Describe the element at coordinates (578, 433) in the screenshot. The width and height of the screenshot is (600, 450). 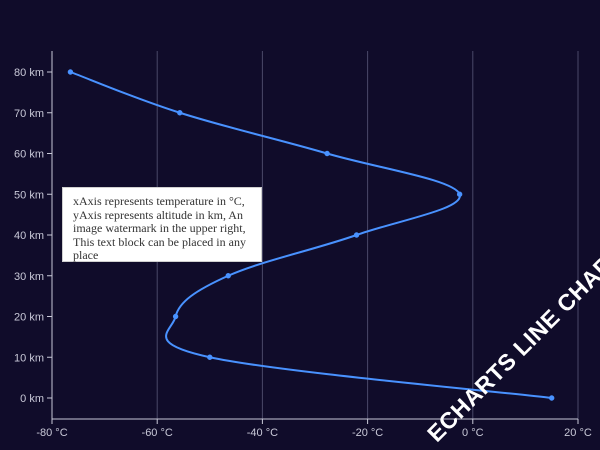
I see `x-tick-label: 20 °C` at that location.